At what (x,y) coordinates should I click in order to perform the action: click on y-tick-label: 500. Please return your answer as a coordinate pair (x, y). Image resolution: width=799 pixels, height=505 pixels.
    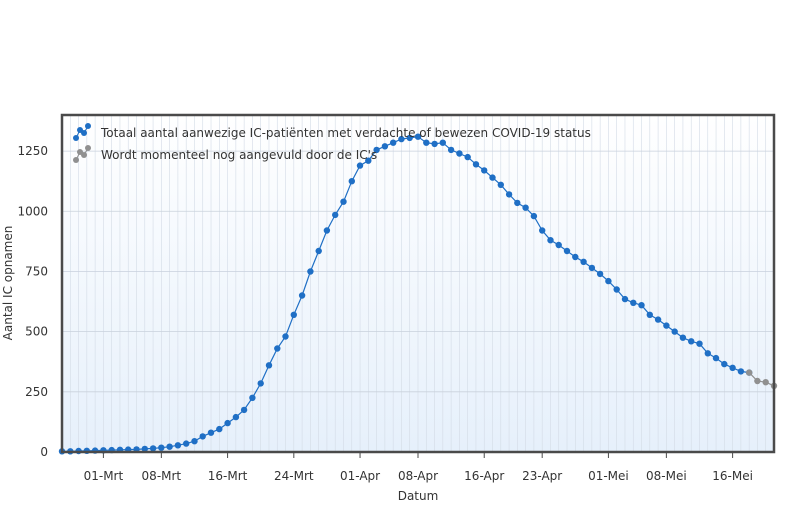
    Looking at the image, I should click on (36, 332).